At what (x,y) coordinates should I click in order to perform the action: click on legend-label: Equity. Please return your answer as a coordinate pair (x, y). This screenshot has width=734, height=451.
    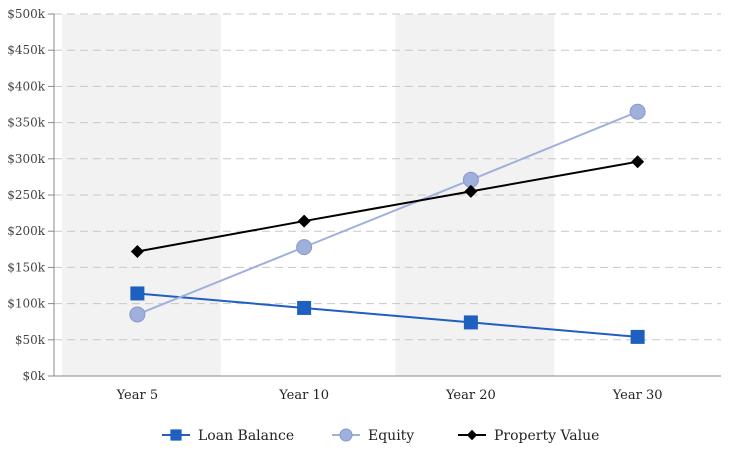
    Looking at the image, I should click on (391, 436).